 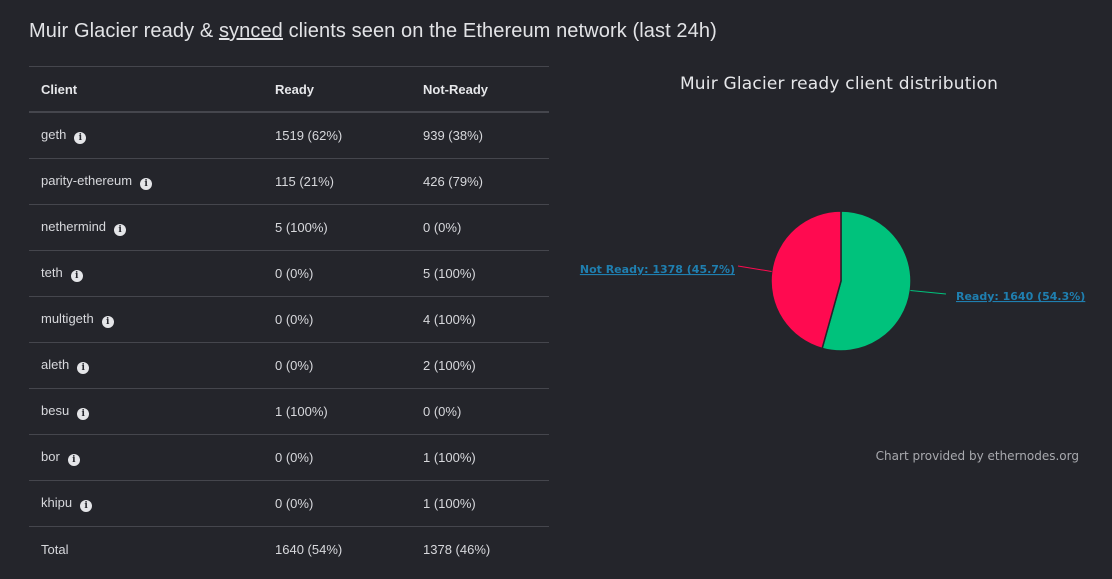 I want to click on table-row: multigeth i 0 (0%) 4 (100%), so click(x=289, y=319).